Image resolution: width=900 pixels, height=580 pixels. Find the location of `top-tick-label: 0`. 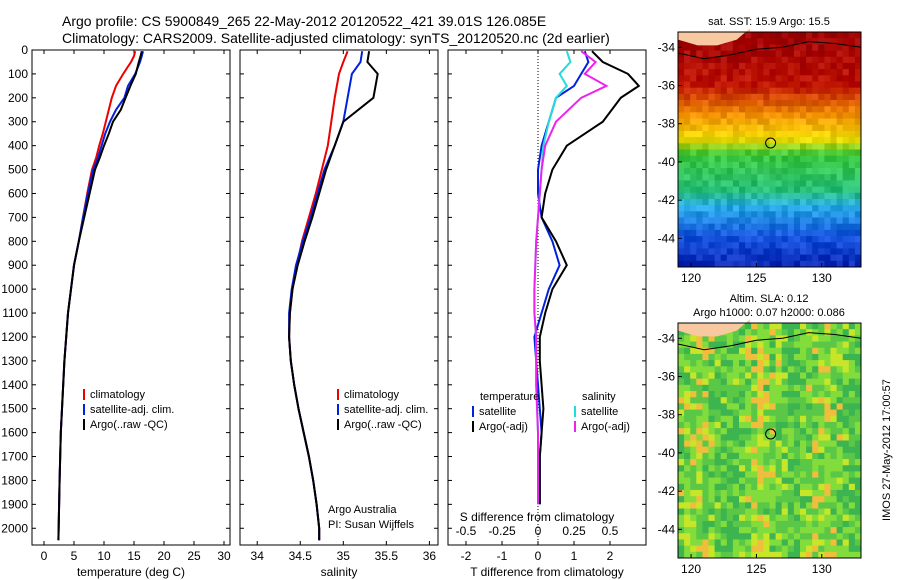

top-tick-label: 0 is located at coordinates (538, 531).